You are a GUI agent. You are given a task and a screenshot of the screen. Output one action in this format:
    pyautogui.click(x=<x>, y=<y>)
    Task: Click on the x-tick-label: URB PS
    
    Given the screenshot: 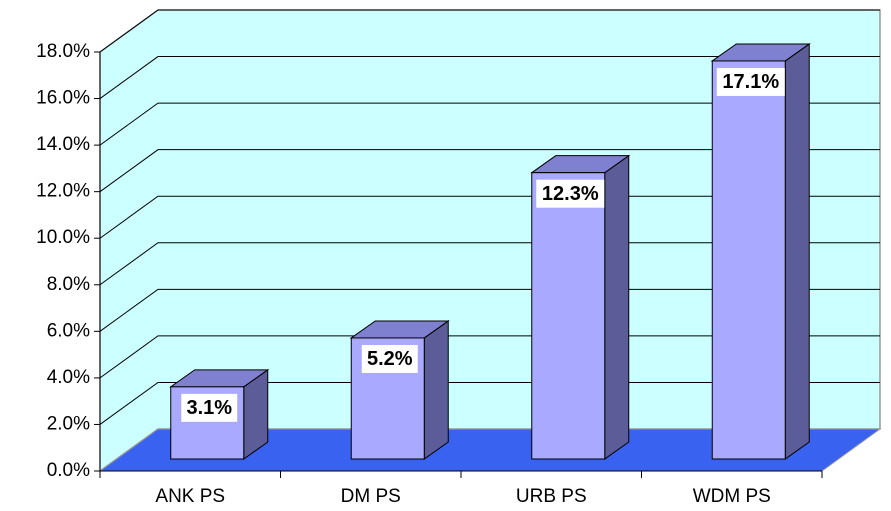 What is the action you would take?
    pyautogui.click(x=551, y=496)
    